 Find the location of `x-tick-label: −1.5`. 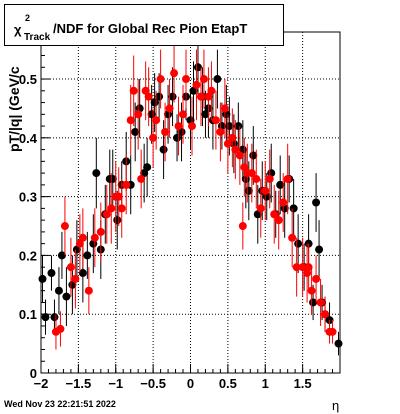

x-tick-label: −1.5 is located at coordinates (79, 383).